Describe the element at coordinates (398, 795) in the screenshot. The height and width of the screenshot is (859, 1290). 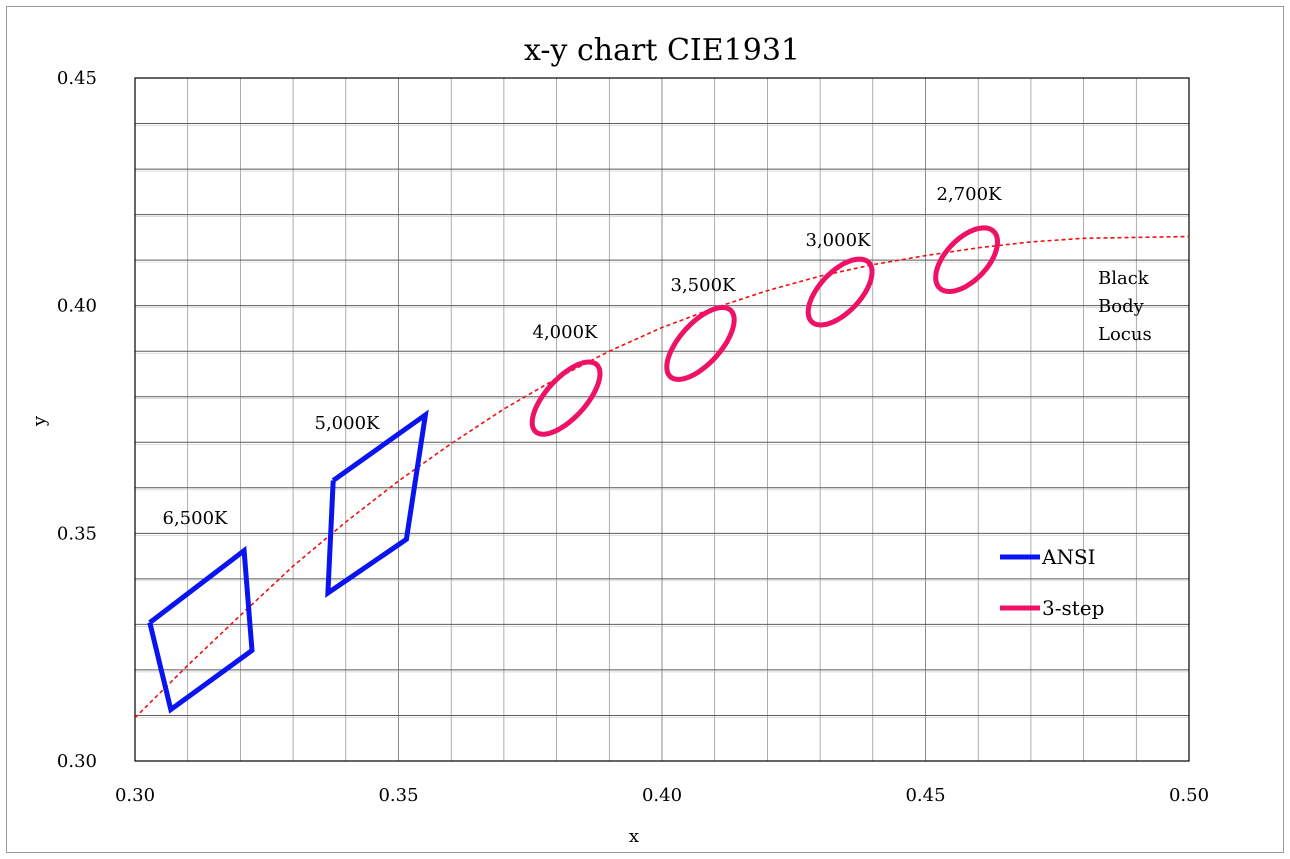
I see `x-tick-label: 0.35` at that location.